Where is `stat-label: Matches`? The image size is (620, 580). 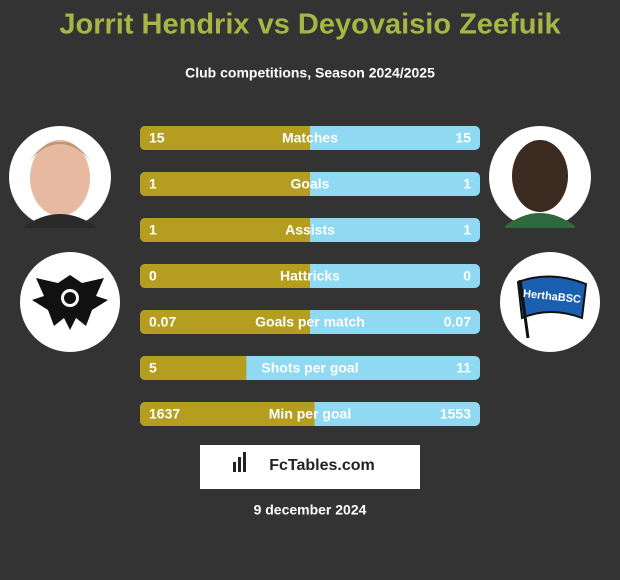 stat-label: Matches is located at coordinates (310, 138).